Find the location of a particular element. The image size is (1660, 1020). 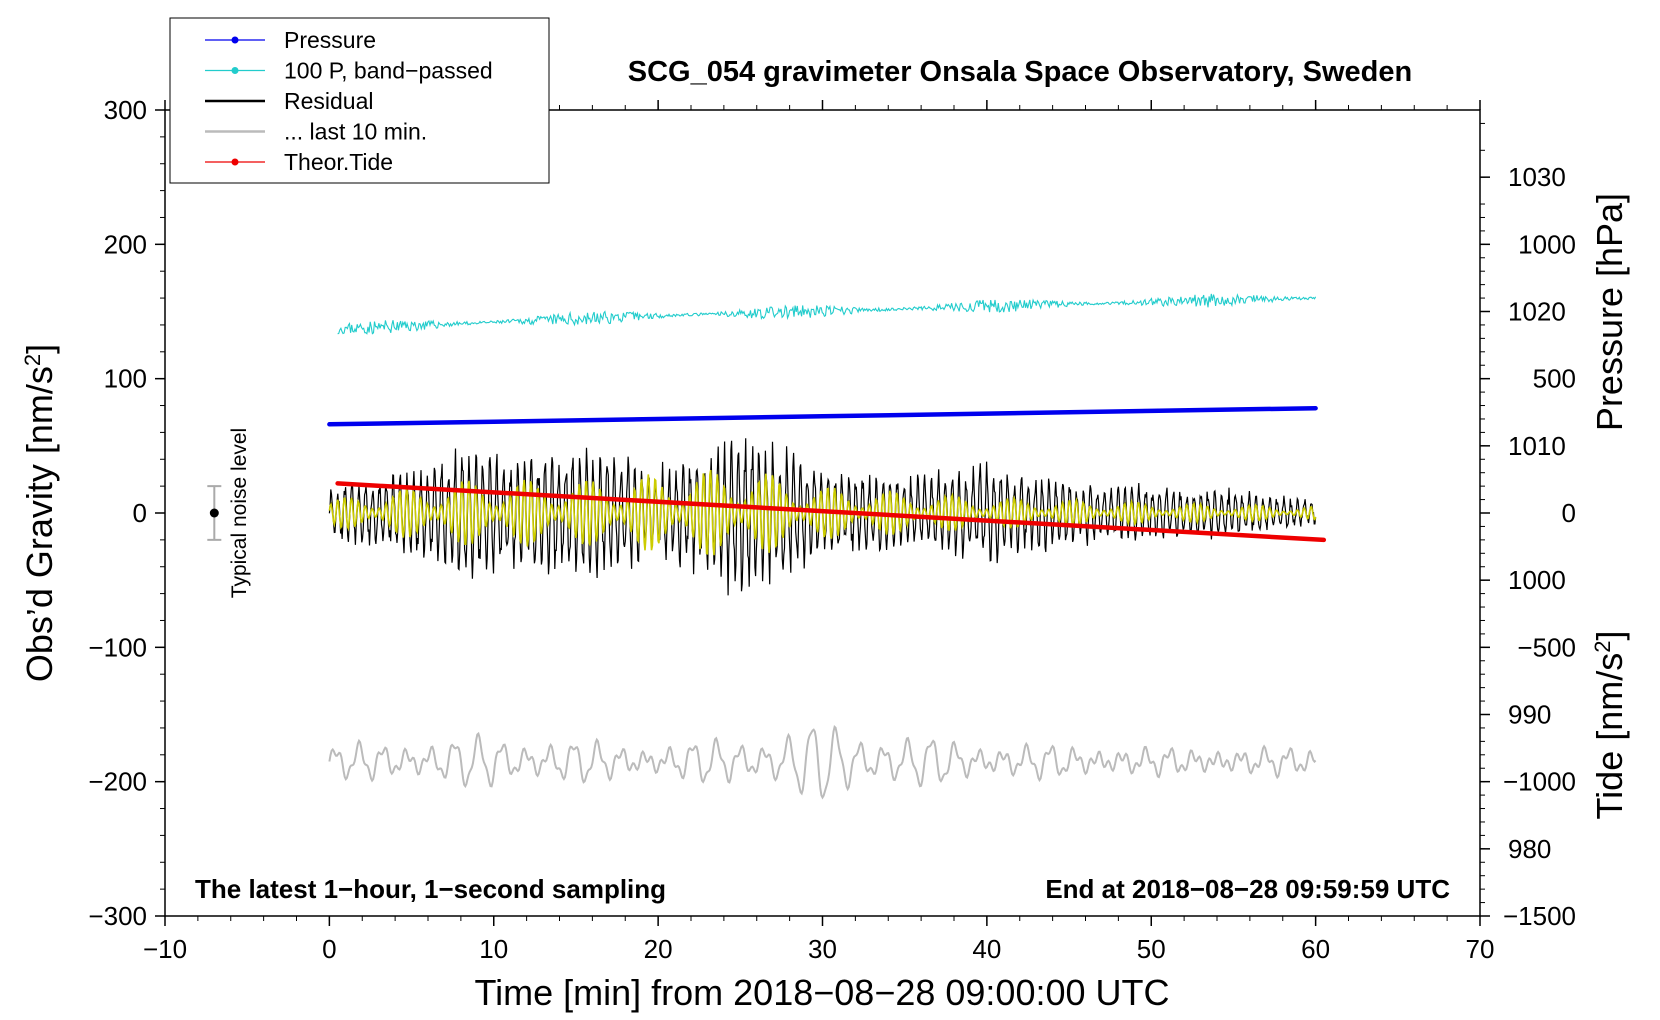

tide-tick-label: −1000 is located at coordinates (1539, 782).